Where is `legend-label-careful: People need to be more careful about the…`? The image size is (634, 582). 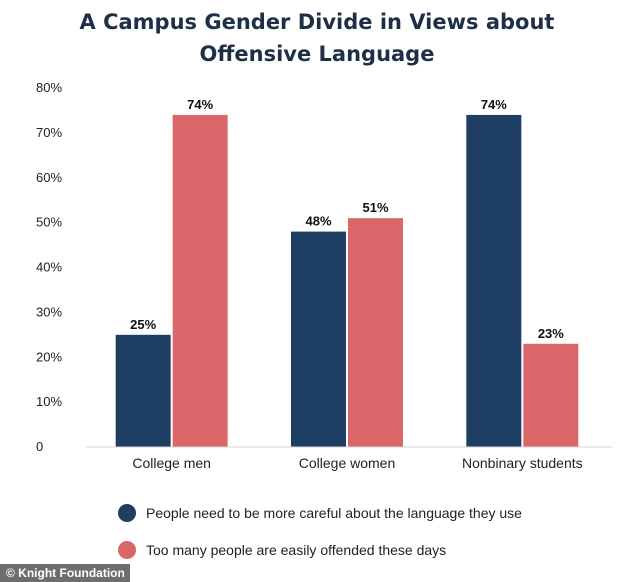 legend-label-careful: People need to be more careful about the… is located at coordinates (334, 513).